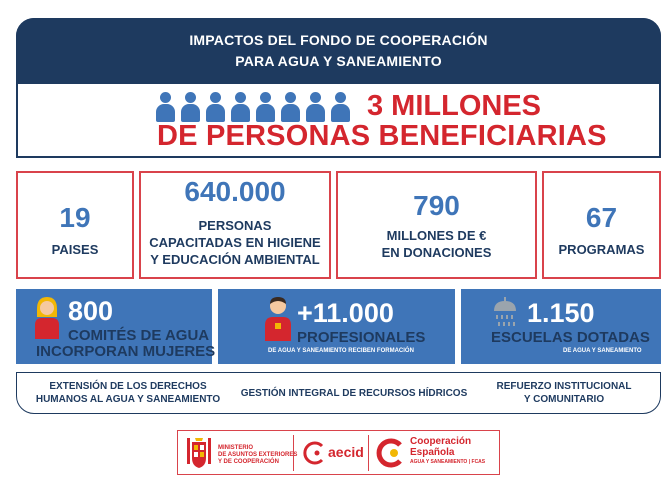 Image resolution: width=669 pixels, height=484 pixels. I want to click on highlight-line1: ESCUELAS DOTADAS, so click(570, 337).